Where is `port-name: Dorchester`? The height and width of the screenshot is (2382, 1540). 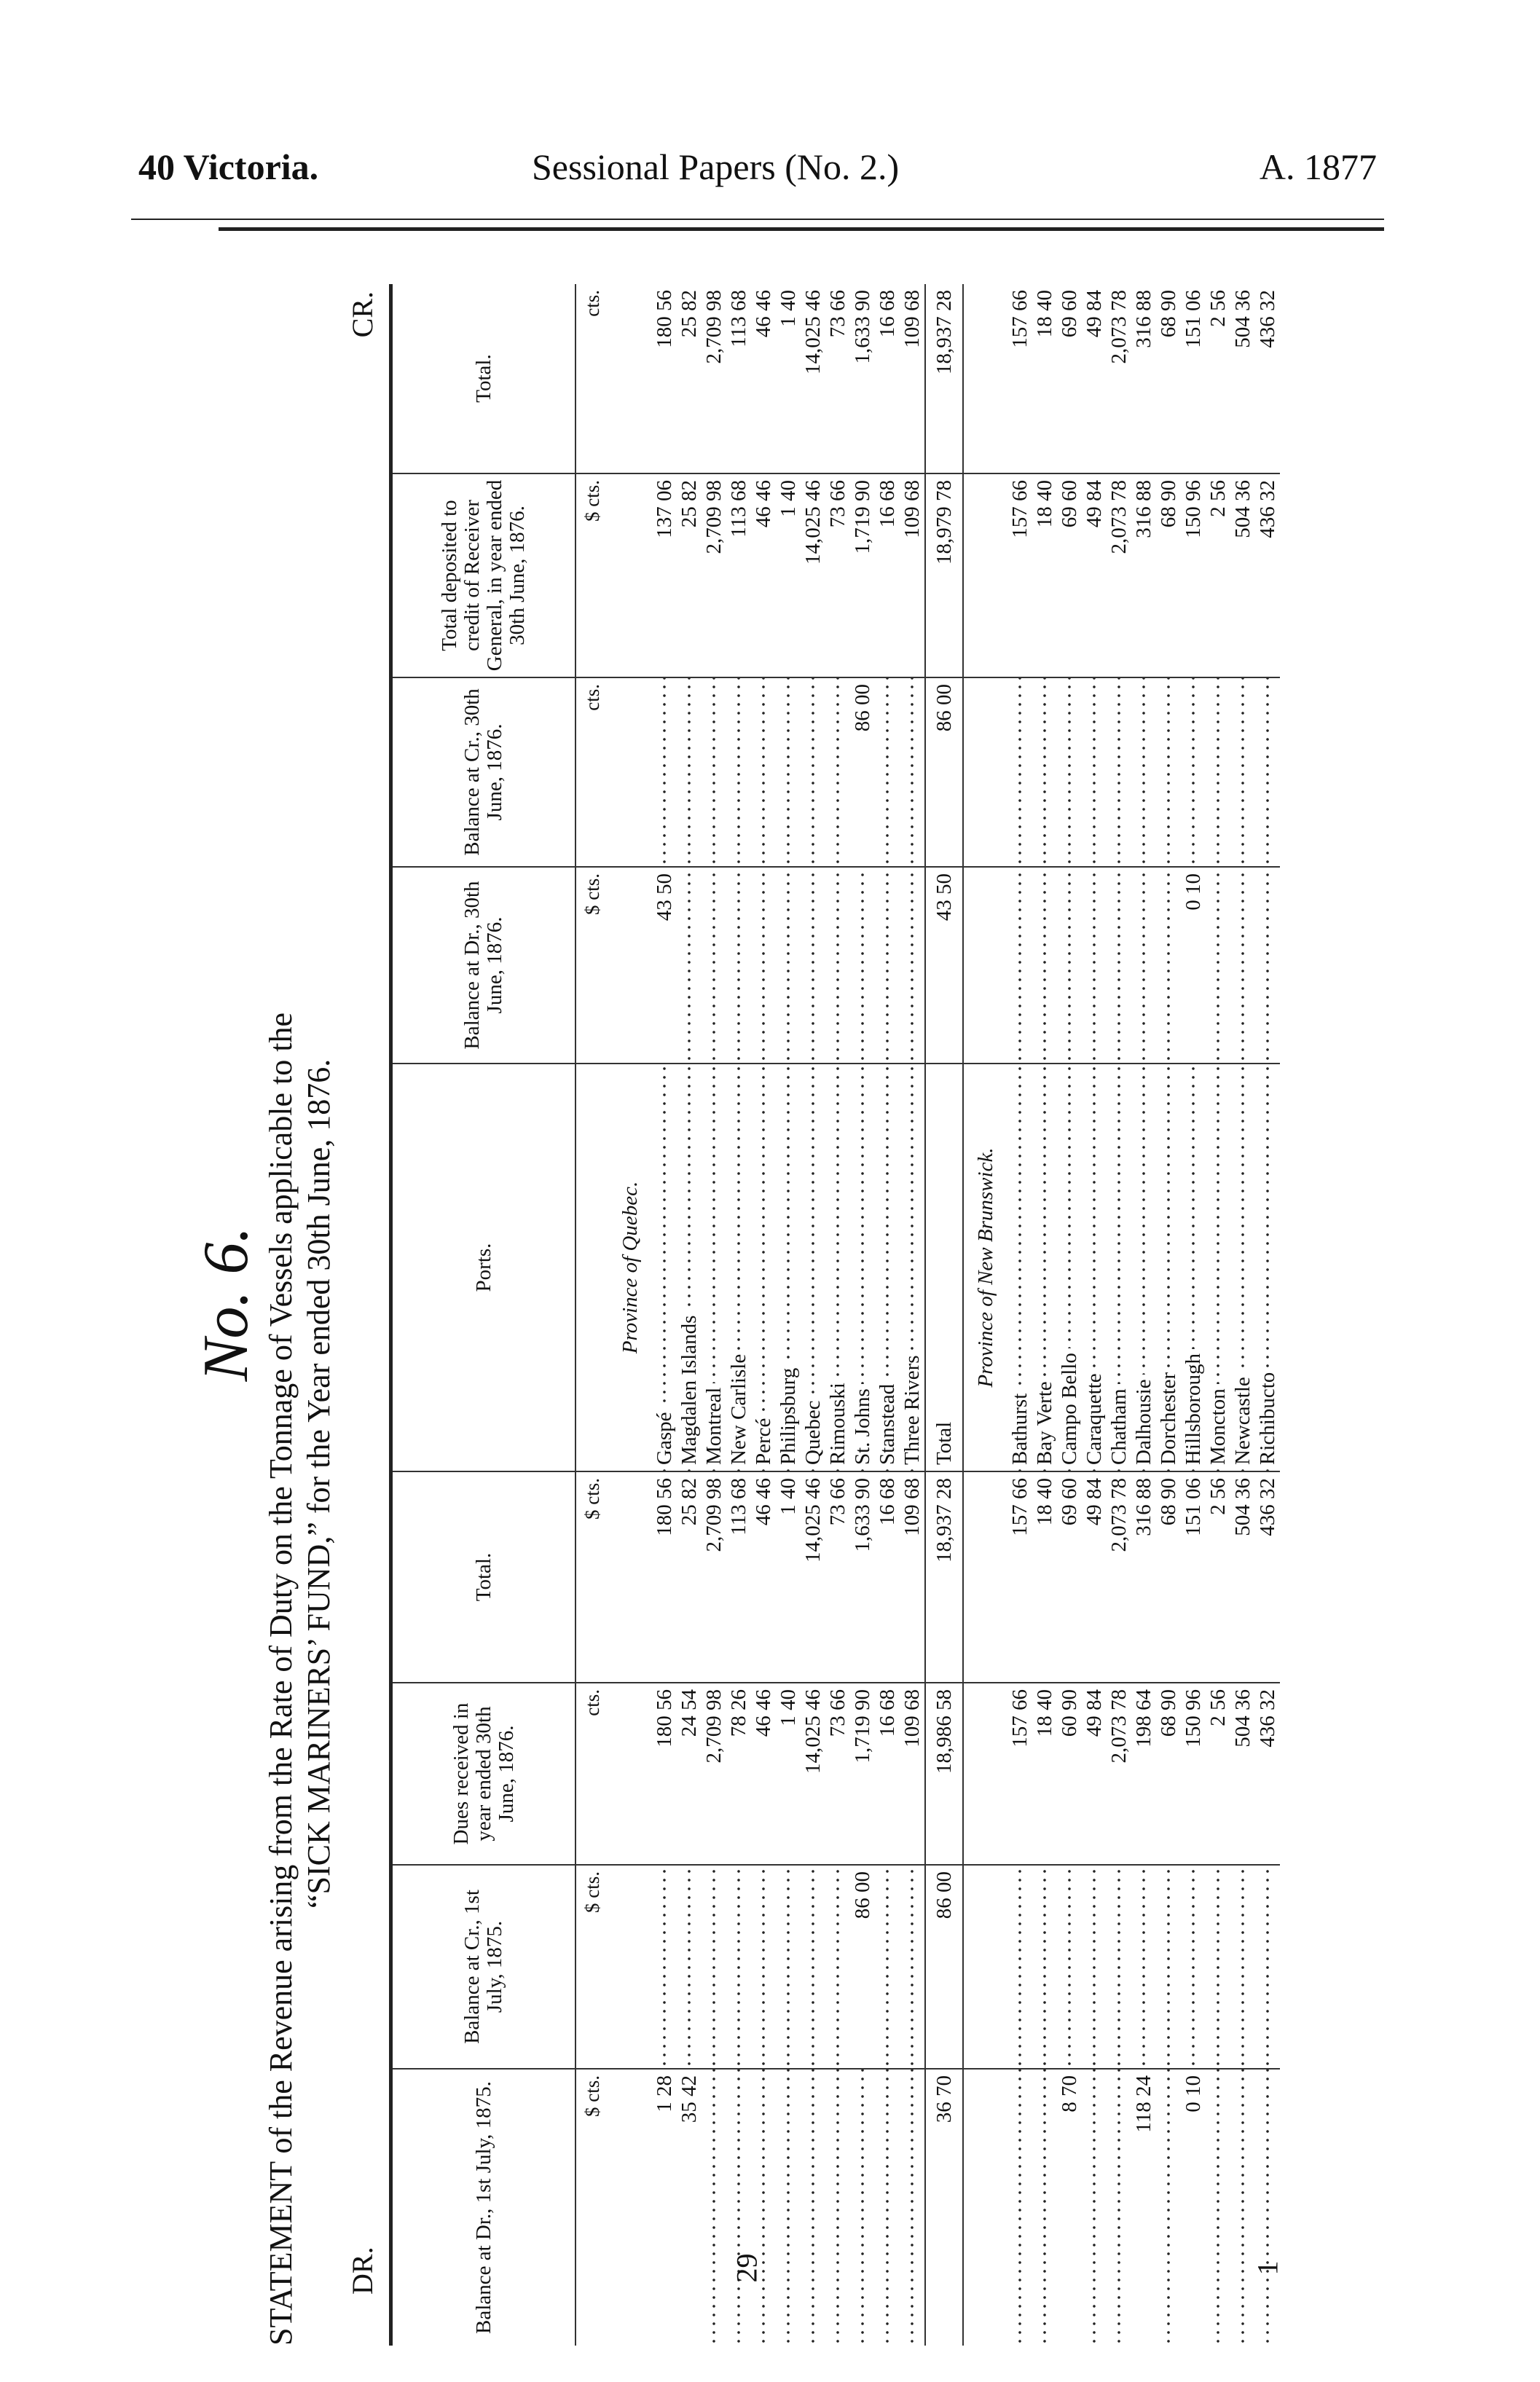 port-name: Dorchester is located at coordinates (1168, 1267).